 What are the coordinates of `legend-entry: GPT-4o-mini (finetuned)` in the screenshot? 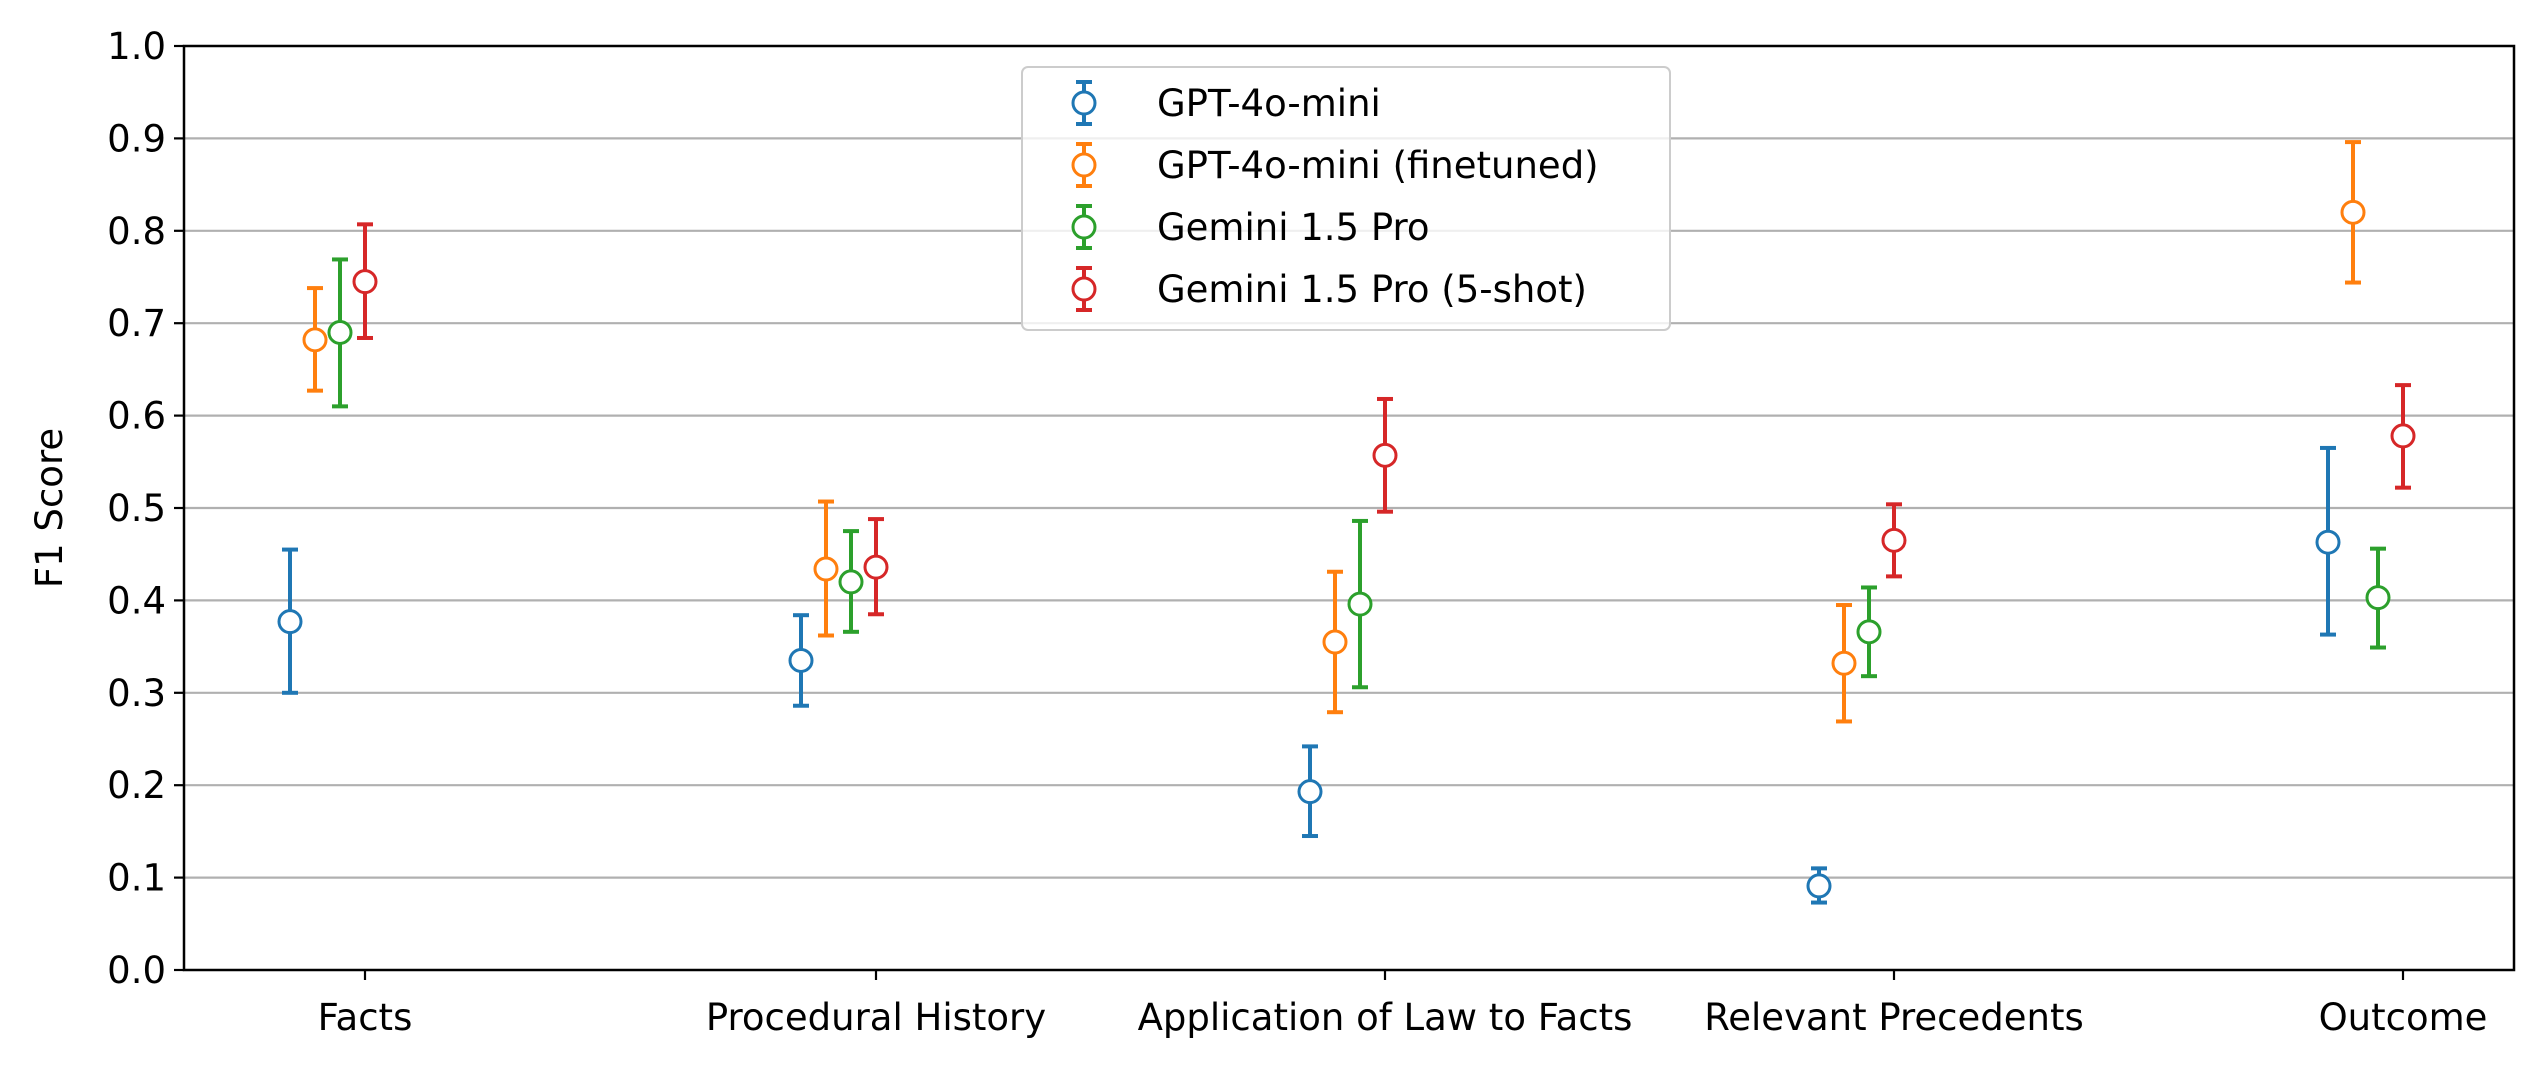 It's located at (1335, 165).